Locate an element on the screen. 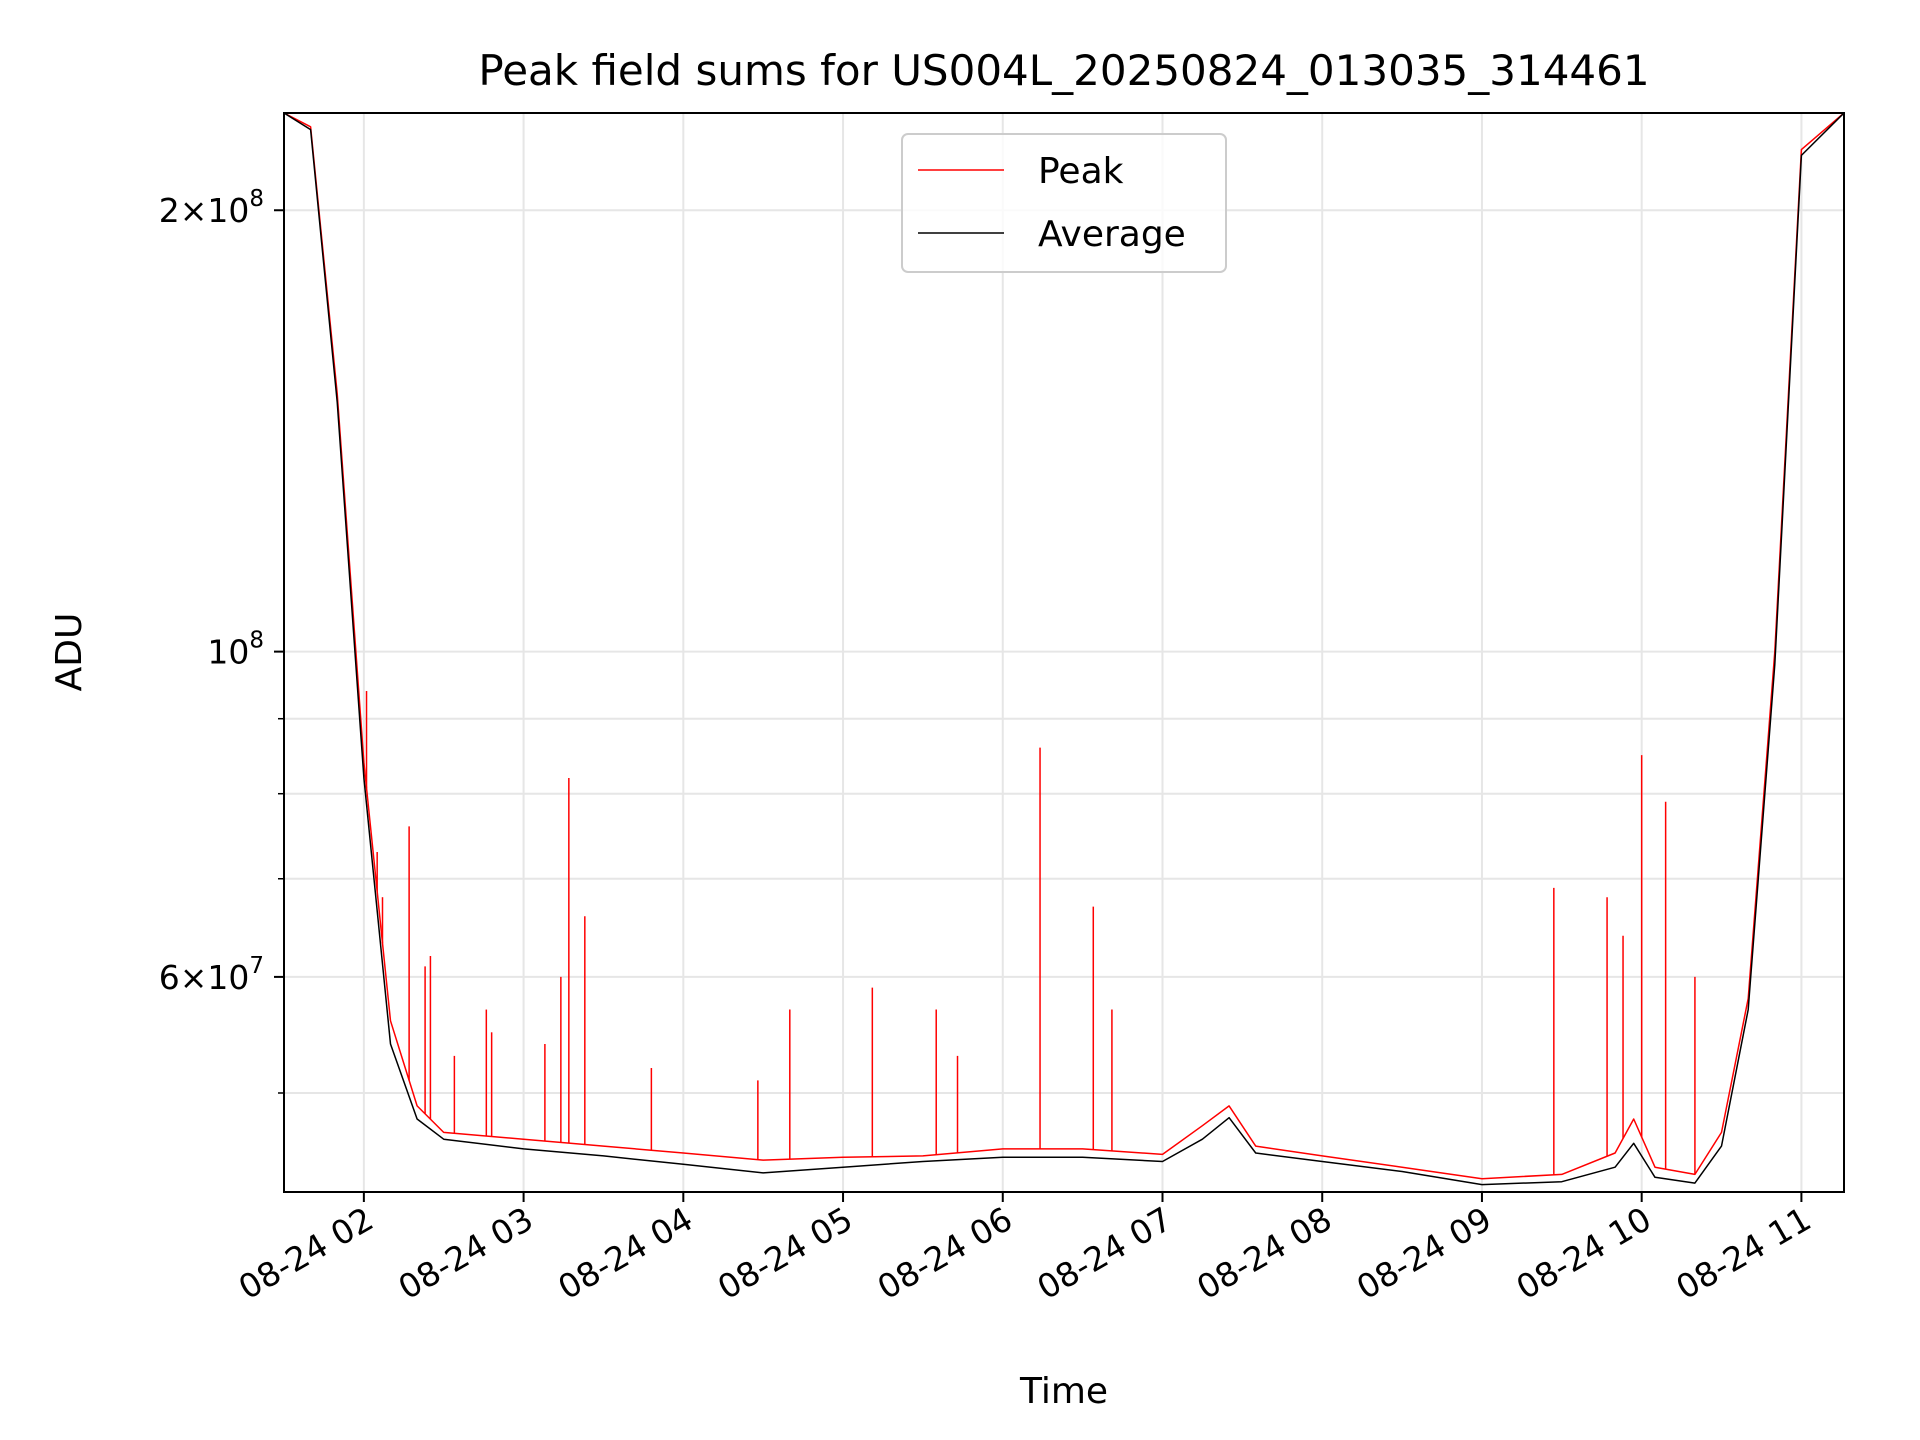 This screenshot has height=1440, width=1920. y-tick-label: 6×107 is located at coordinates (211, 975).